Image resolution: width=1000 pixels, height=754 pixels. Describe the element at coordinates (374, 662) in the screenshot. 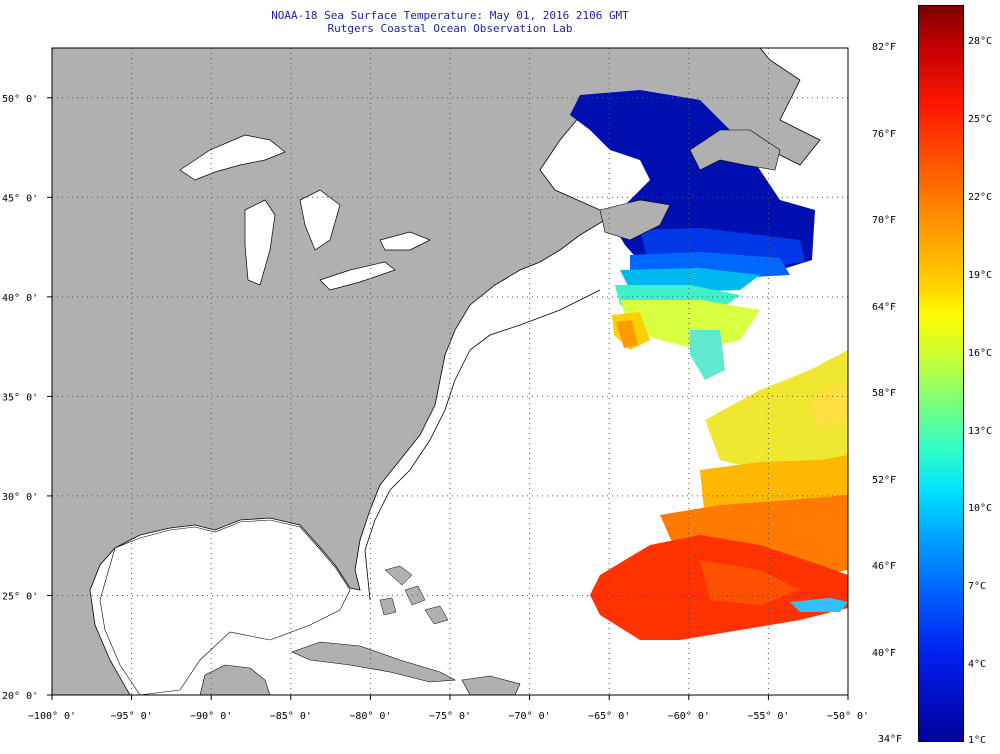

I see `cuba-land` at that location.